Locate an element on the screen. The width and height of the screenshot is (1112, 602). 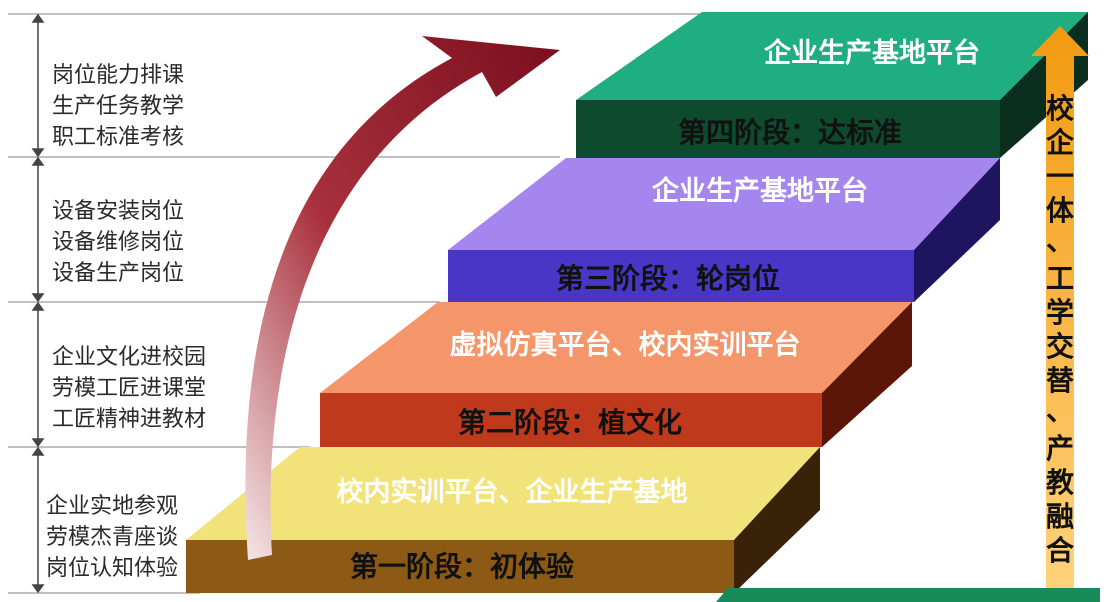
step-4: 企业生产基地平台 第四阶段：达标准 is located at coordinates (832, 85).